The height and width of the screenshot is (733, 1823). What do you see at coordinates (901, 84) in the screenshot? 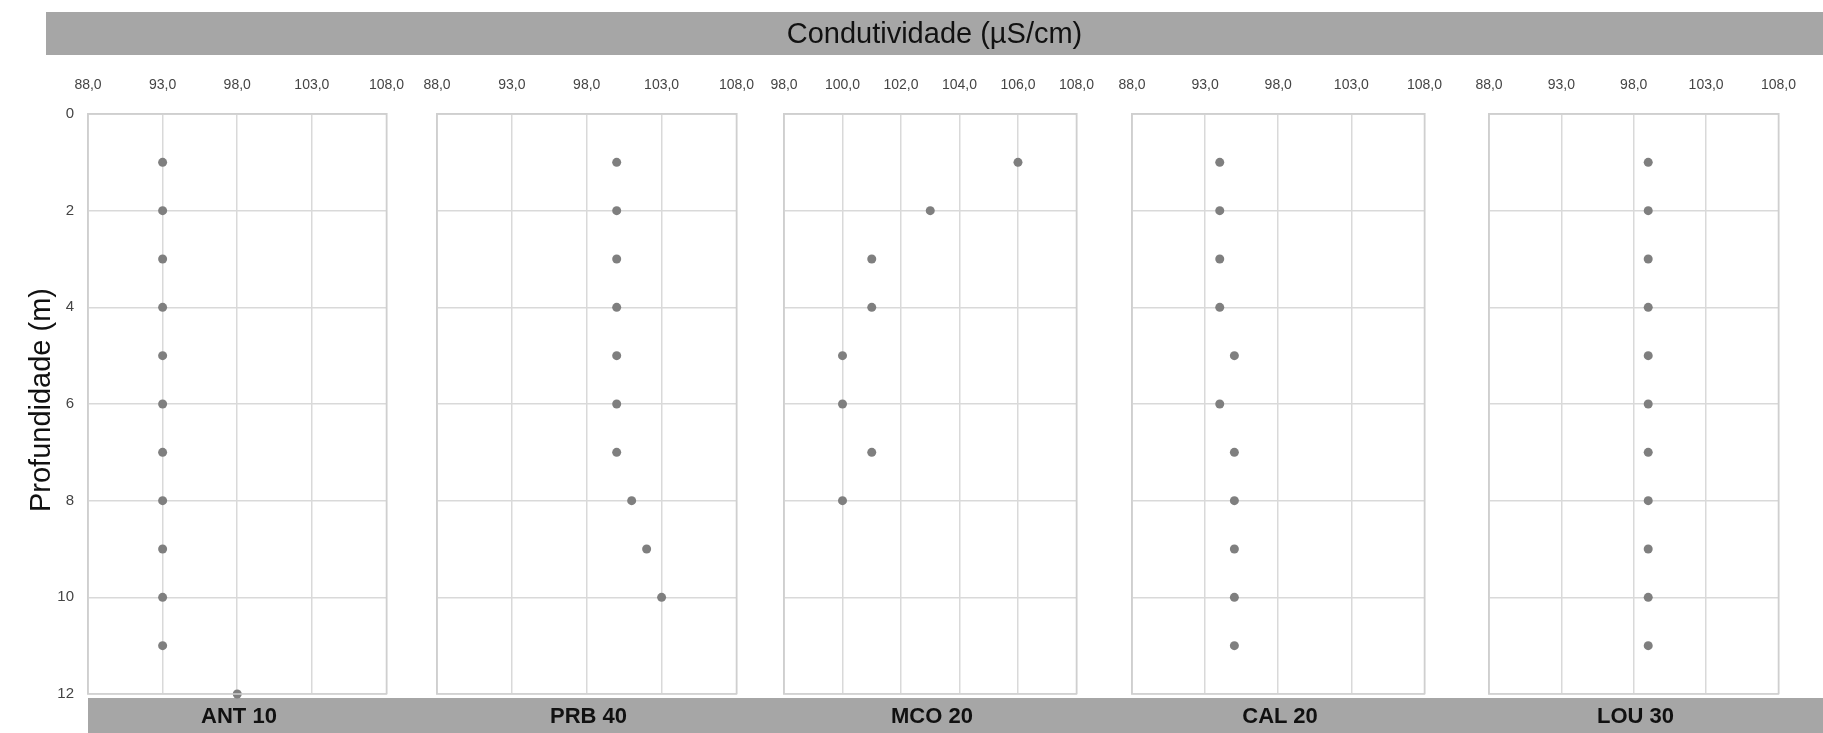
I see `x-tick-label: 102,0` at bounding box center [901, 84].